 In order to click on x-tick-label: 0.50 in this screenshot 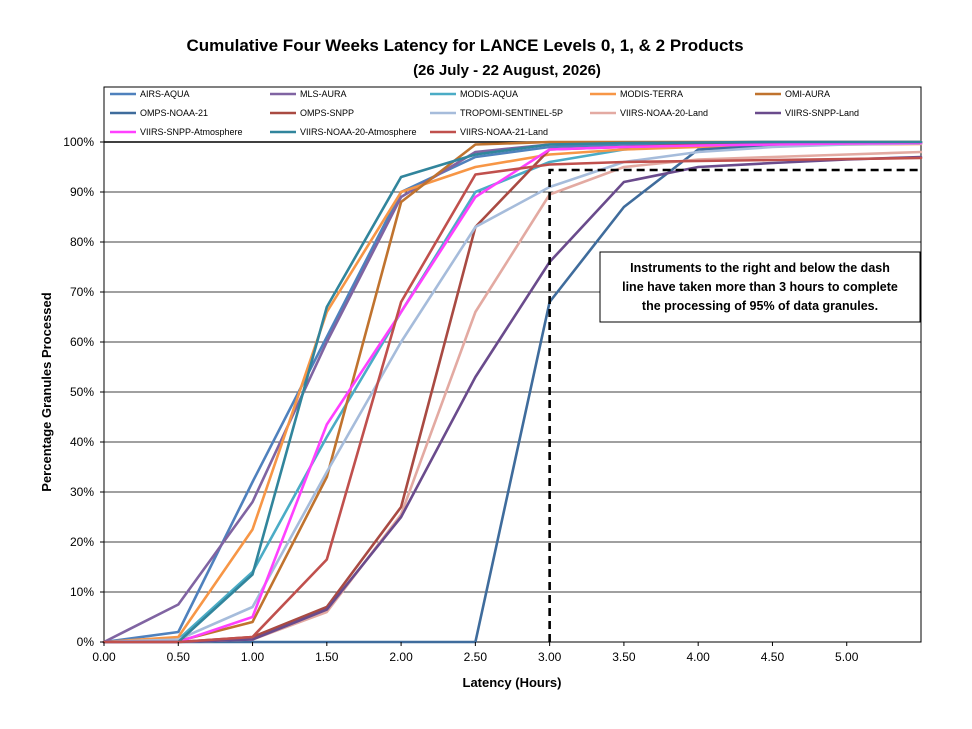, I will do `click(179, 657)`.